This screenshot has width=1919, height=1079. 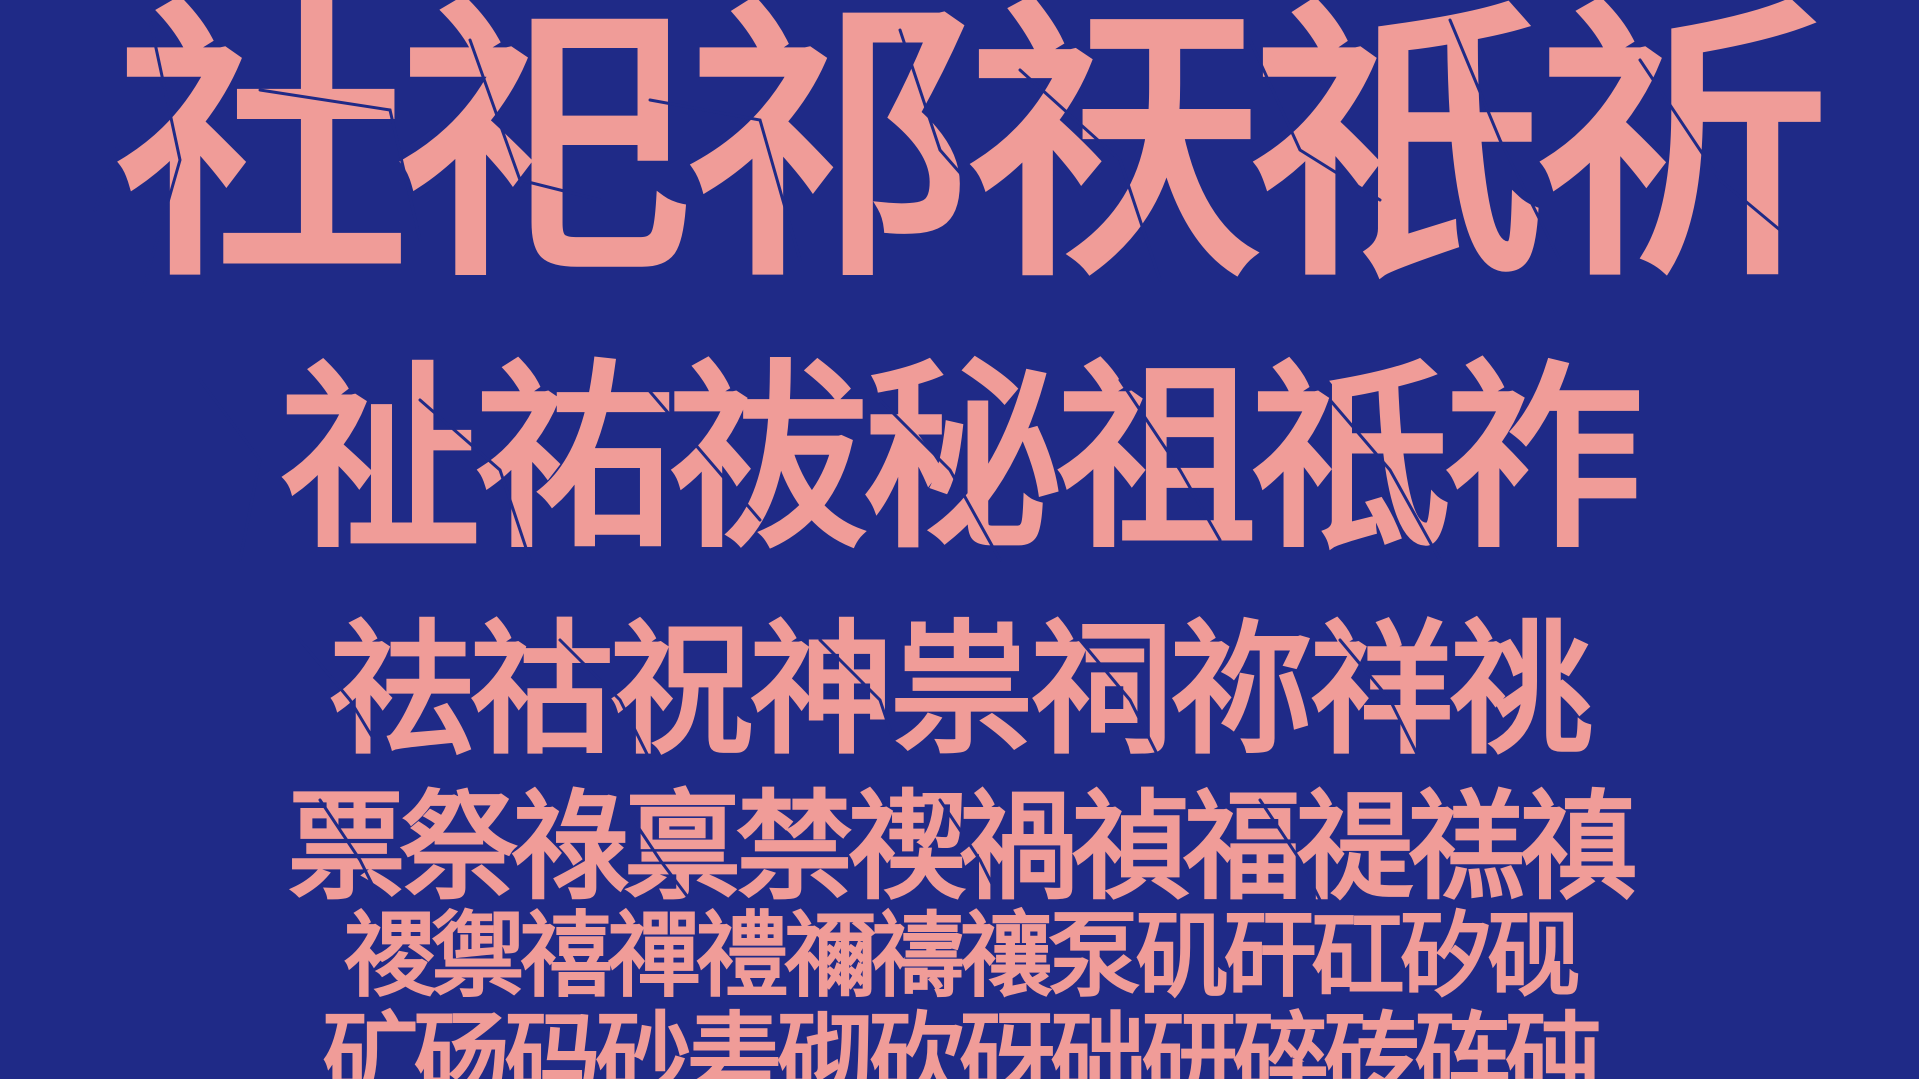 What do you see at coordinates (962, 1040) in the screenshot?
I see `glyph-row-6: 矿砀码砂砉砌砍砑础研碎砖砗砘` at bounding box center [962, 1040].